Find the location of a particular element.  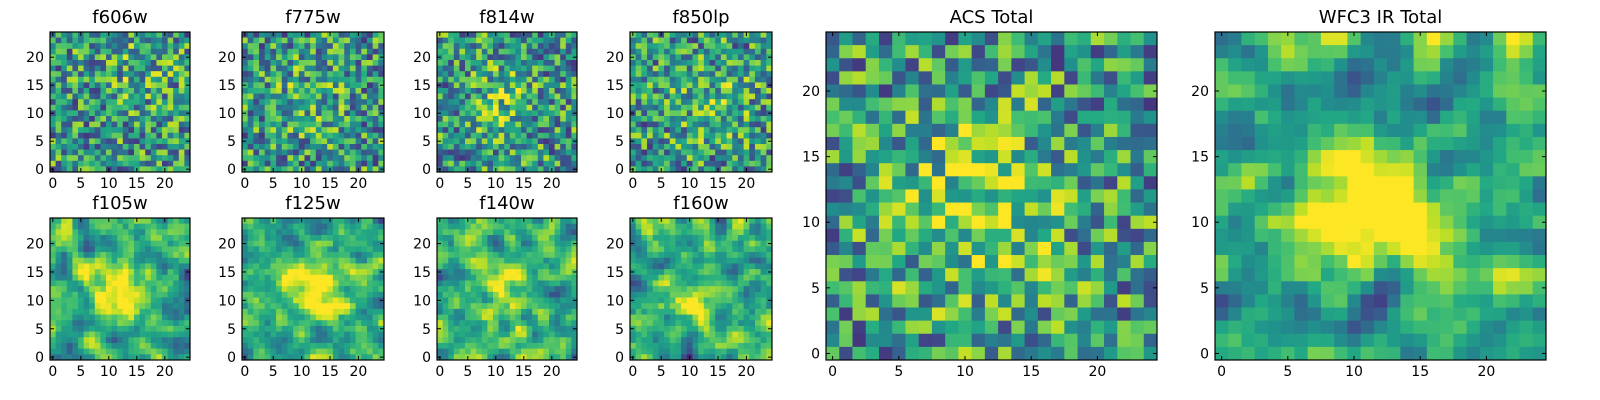

y-tick-label: 20 is located at coordinates (227, 245).